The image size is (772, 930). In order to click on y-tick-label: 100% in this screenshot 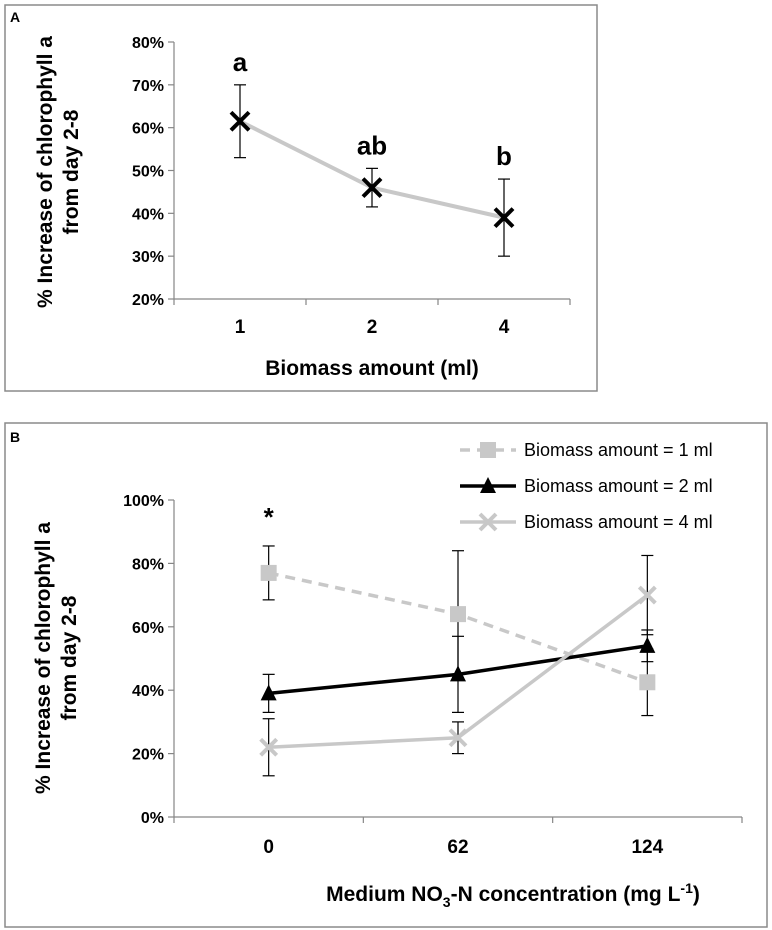, I will do `click(143, 501)`.